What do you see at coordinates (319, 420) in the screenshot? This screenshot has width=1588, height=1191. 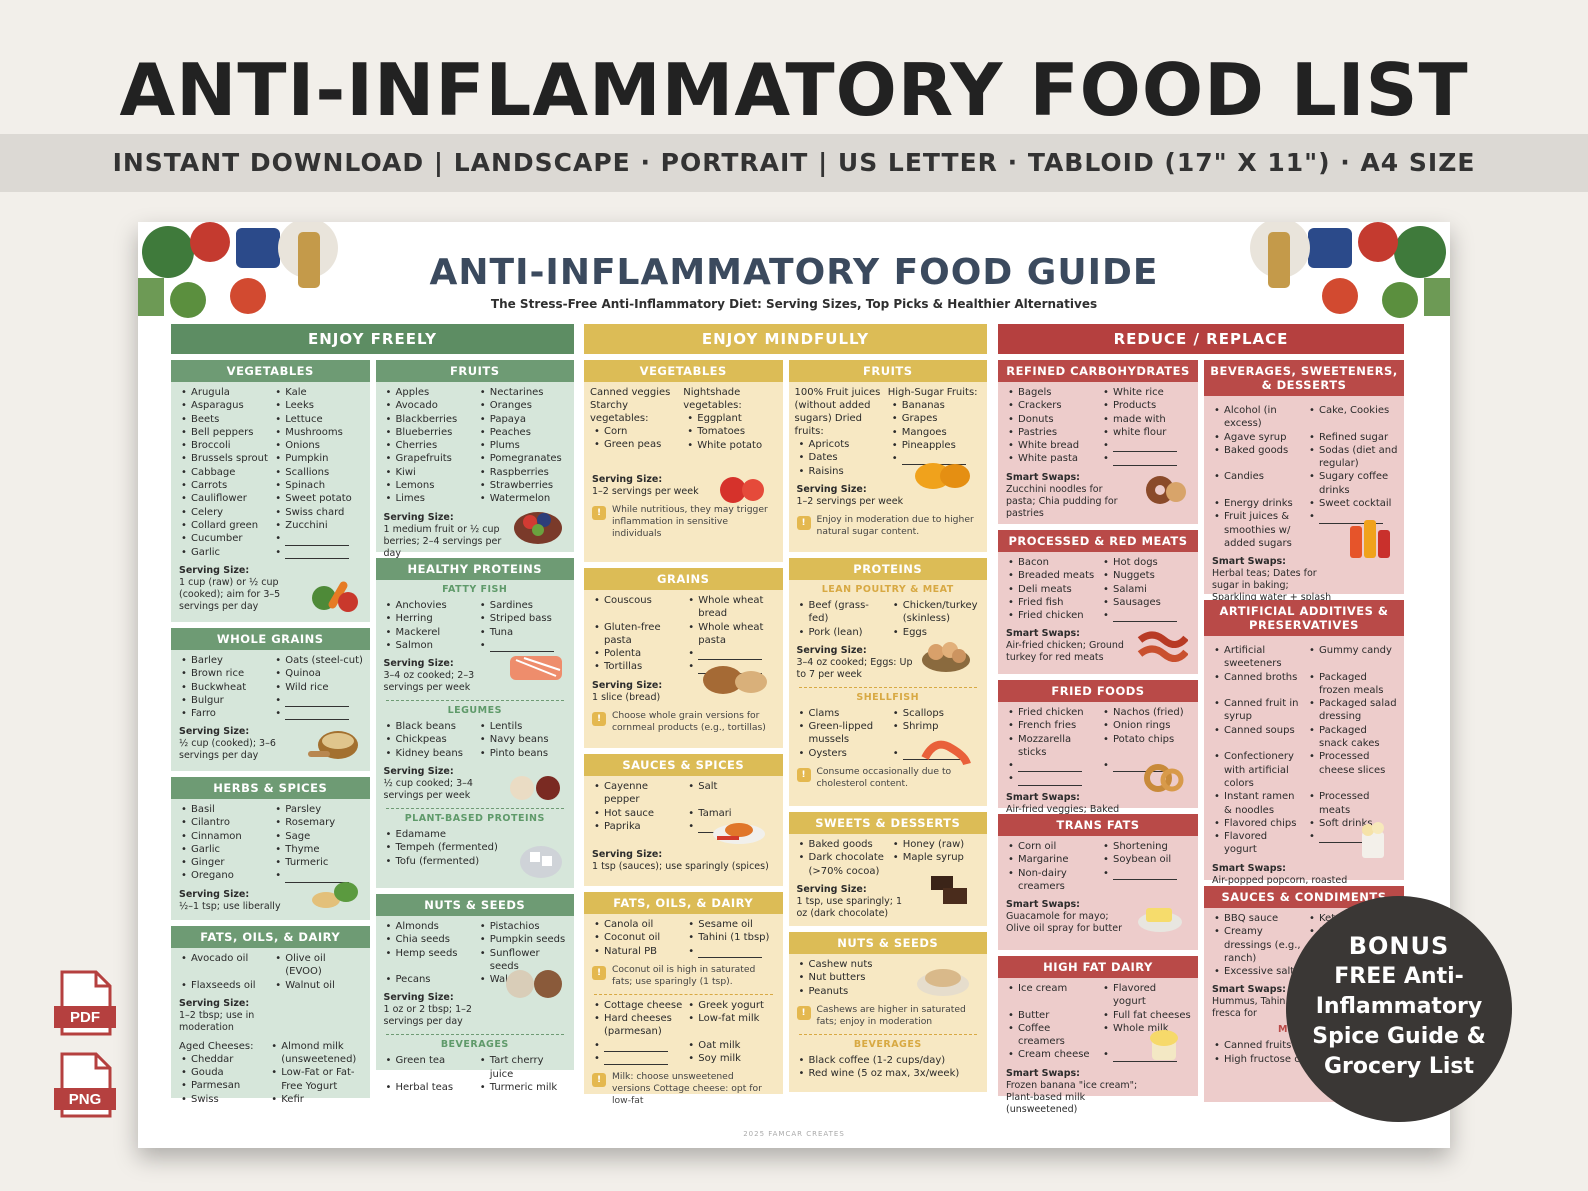 I see `food-item: Lettuce` at bounding box center [319, 420].